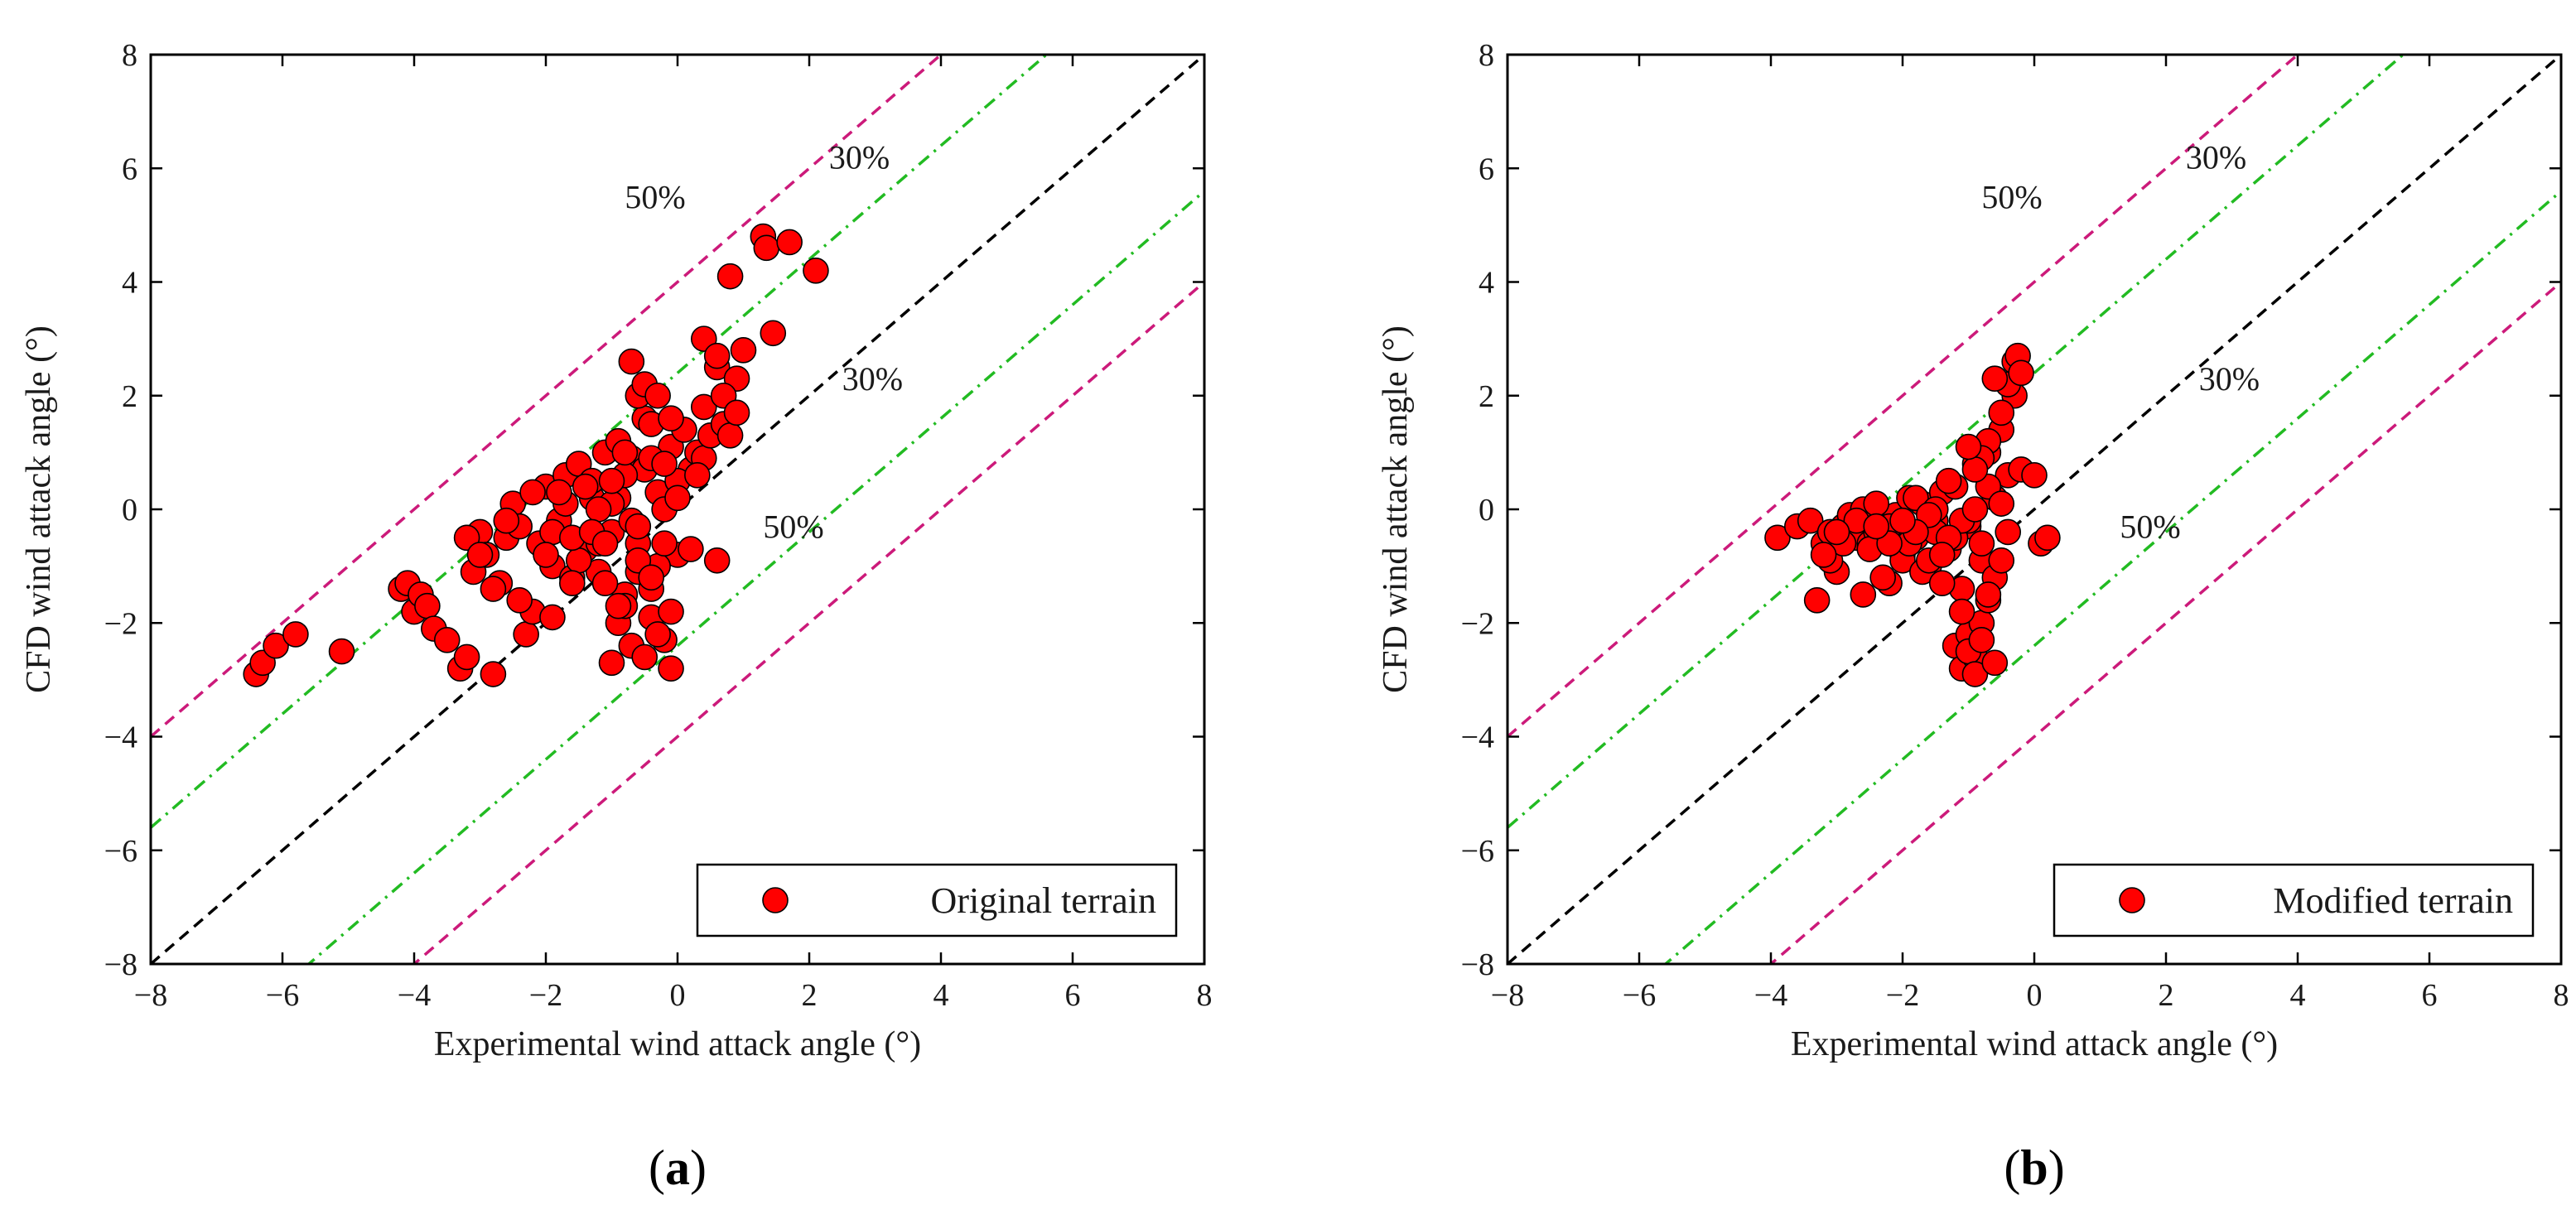 Image resolution: width=2576 pixels, height=1229 pixels. Describe the element at coordinates (1903, 995) in the screenshot. I see `x-tick-label: −2` at that location.